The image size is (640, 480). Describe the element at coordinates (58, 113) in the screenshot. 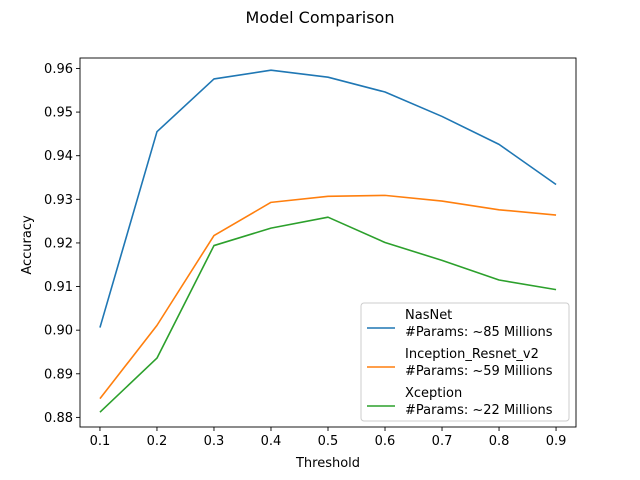

I see `y-tick-label: 0.95` at that location.